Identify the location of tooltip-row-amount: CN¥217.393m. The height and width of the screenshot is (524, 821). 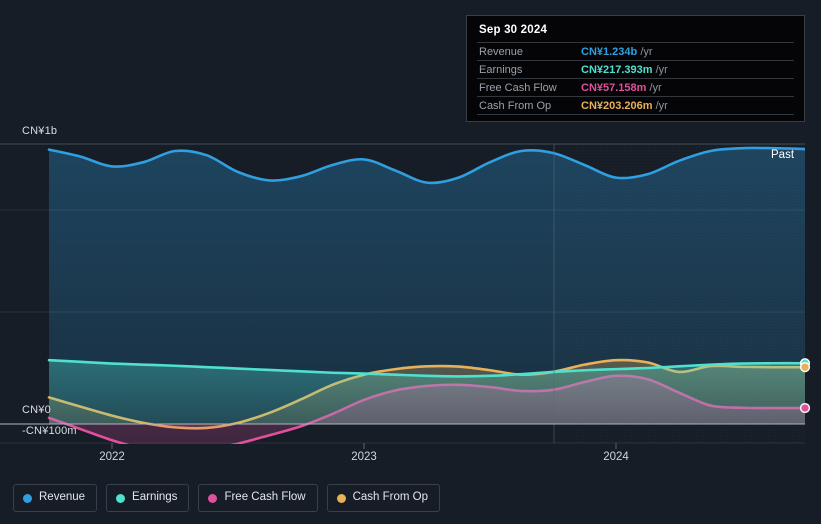
(617, 69).